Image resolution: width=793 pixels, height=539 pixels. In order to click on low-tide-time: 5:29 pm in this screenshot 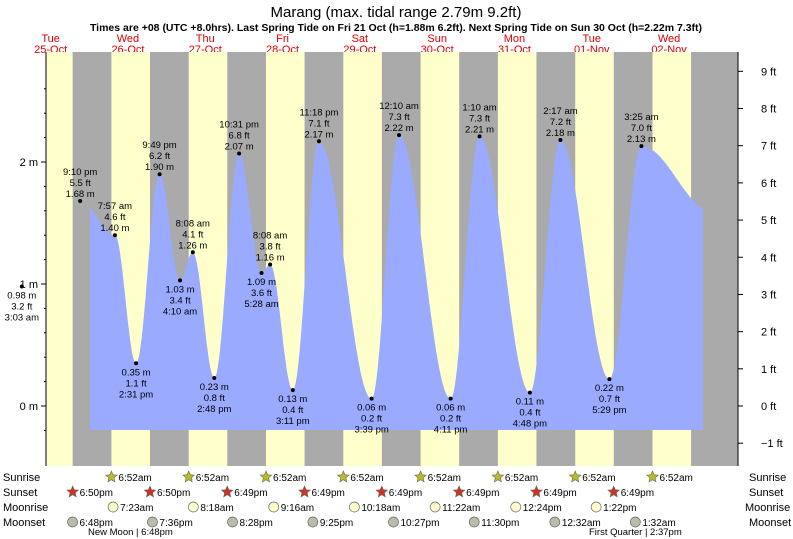, I will do `click(609, 410)`.